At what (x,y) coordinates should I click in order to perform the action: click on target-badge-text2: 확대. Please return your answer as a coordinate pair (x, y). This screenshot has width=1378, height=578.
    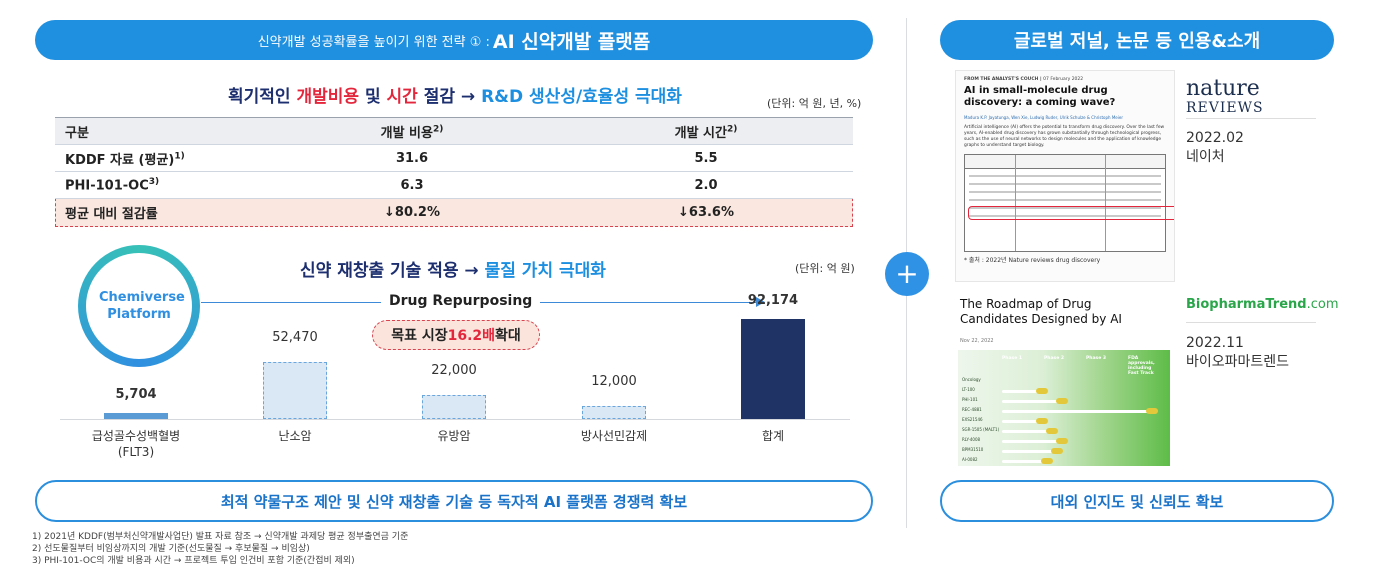
    Looking at the image, I should click on (508, 336).